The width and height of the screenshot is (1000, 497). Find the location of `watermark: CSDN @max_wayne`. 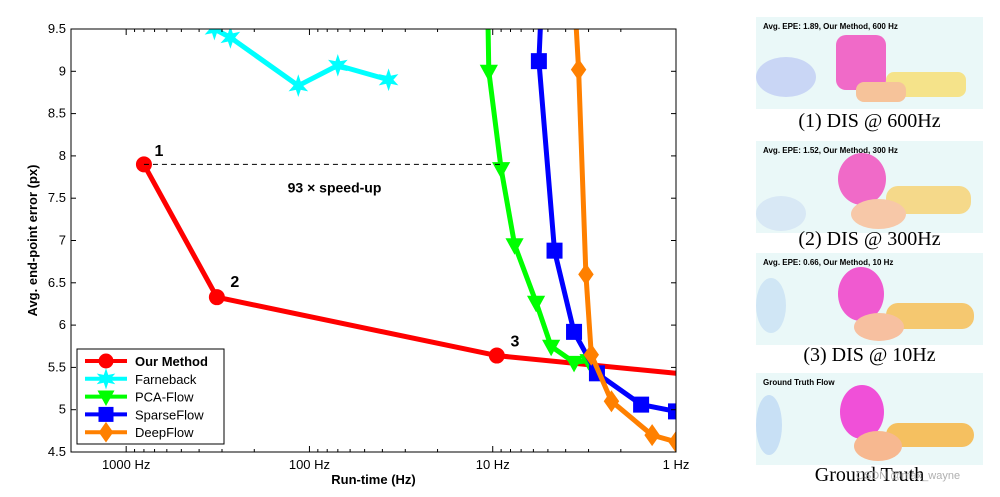

watermark: CSDN @max_wayne is located at coordinates (908, 476).